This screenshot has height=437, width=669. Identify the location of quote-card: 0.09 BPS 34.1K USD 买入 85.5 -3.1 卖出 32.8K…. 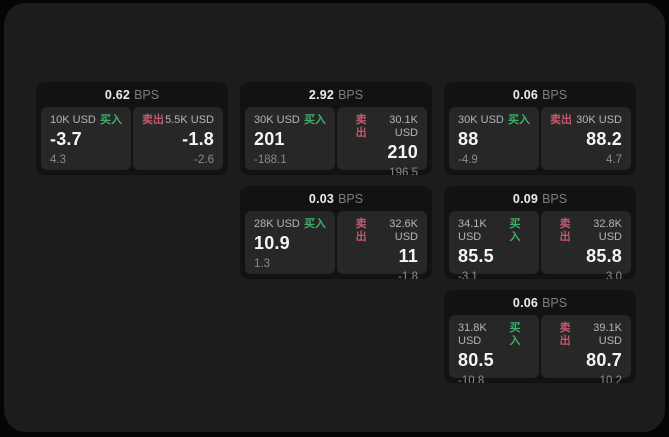
(540, 232).